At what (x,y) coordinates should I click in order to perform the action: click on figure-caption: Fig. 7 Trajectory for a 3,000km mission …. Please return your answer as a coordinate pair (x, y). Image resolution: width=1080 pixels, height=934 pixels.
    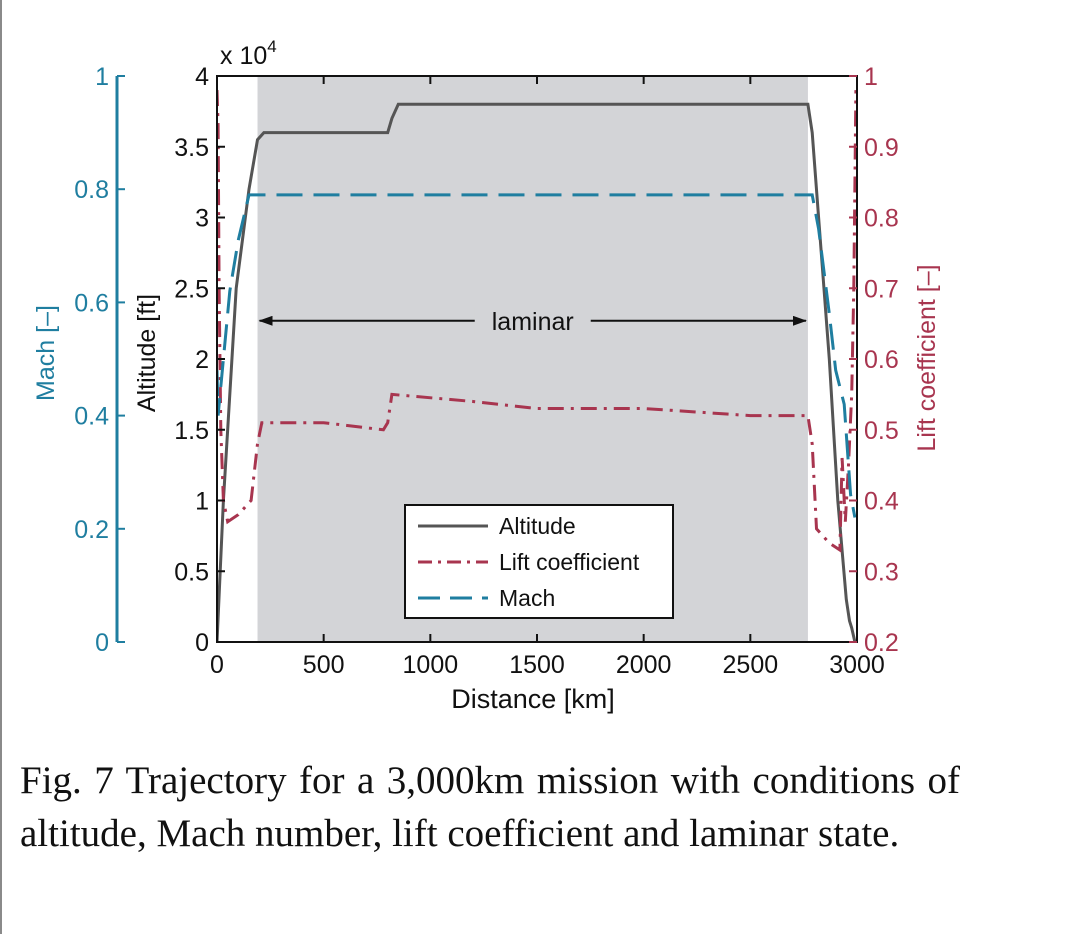
    Looking at the image, I should click on (490, 807).